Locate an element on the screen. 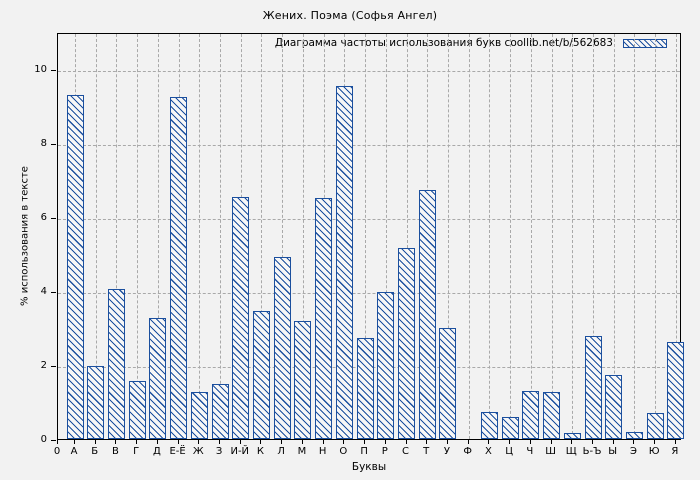  bar-Е-Ё is located at coordinates (179, 268).